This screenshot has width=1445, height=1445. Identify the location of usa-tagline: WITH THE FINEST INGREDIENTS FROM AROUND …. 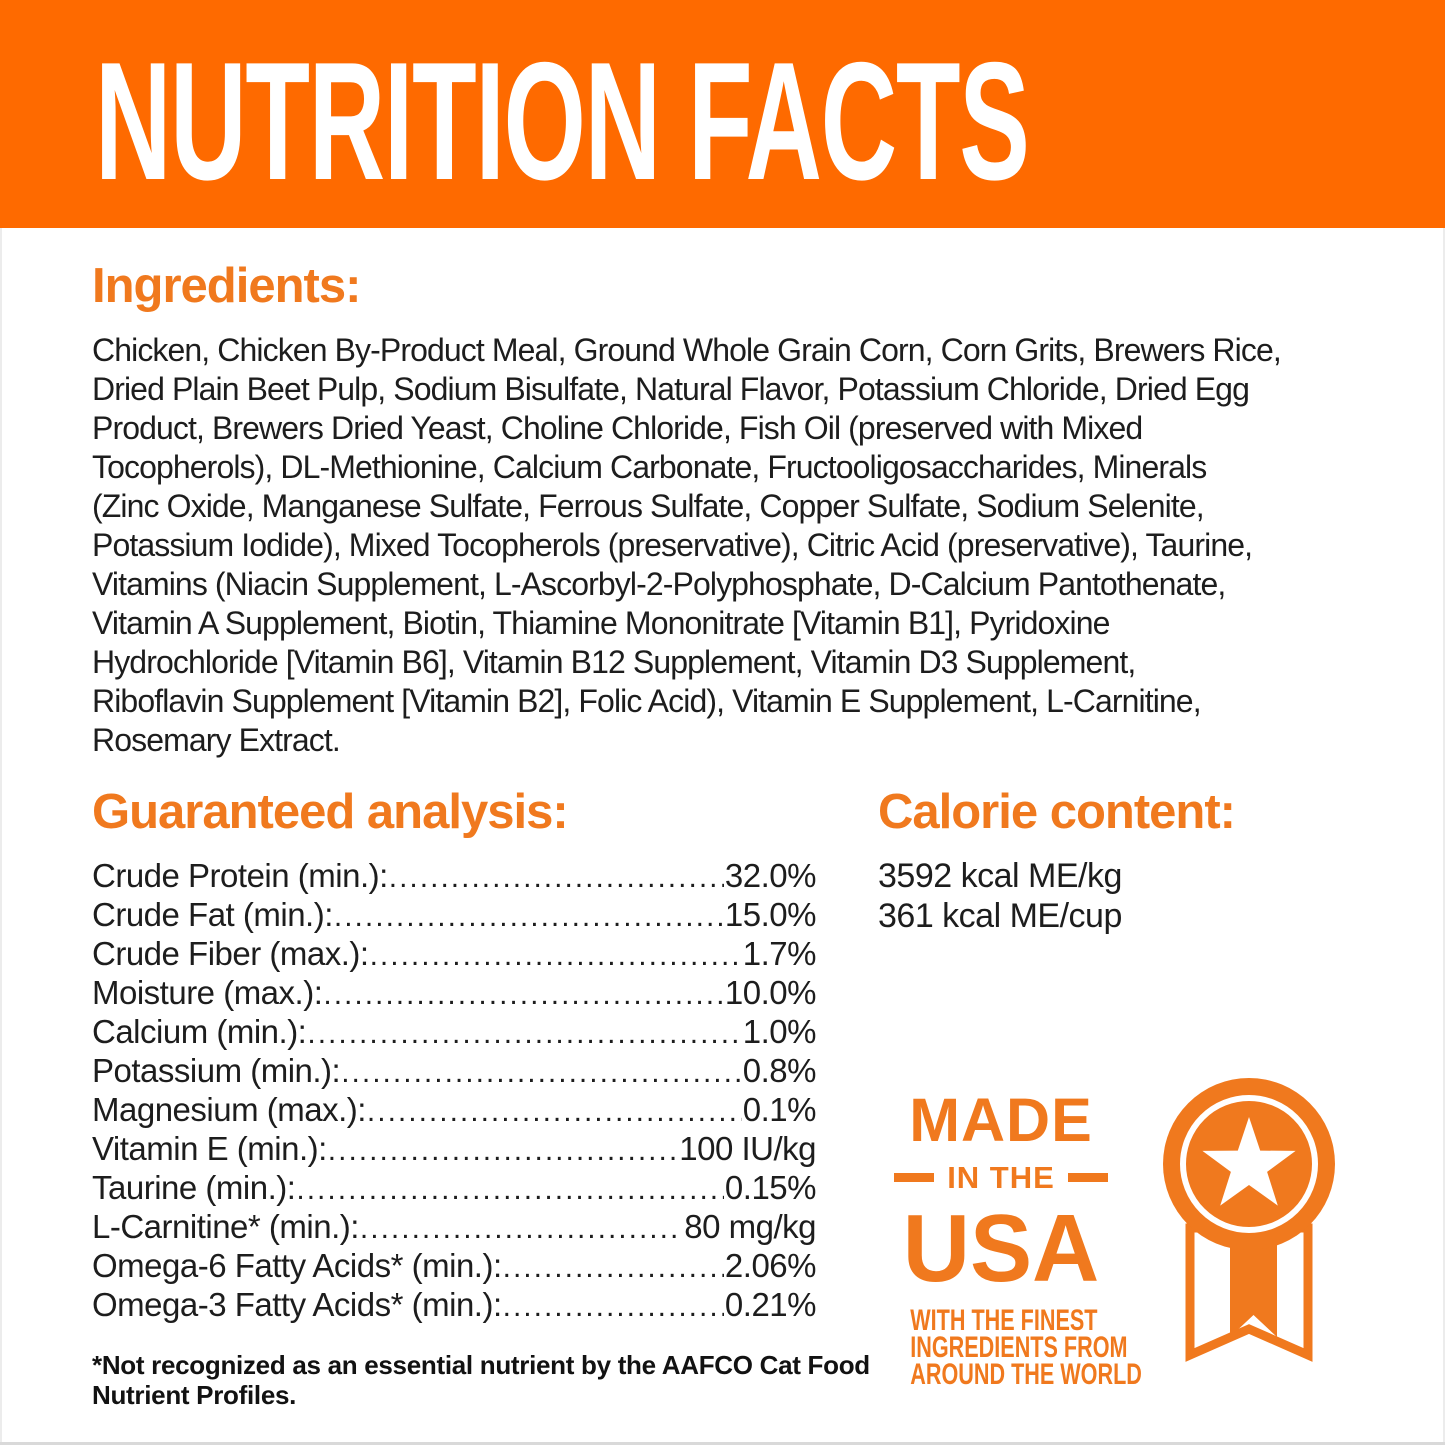
(1026, 1347).